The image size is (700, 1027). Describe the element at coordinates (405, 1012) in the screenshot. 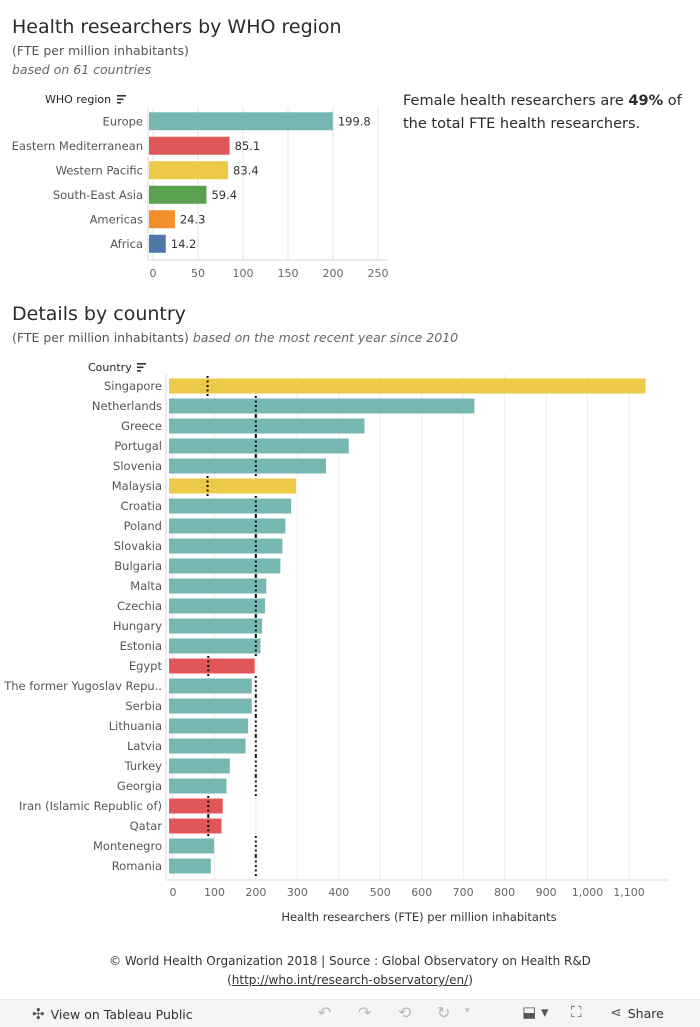

I see `revert-icon: ⟲` at that location.